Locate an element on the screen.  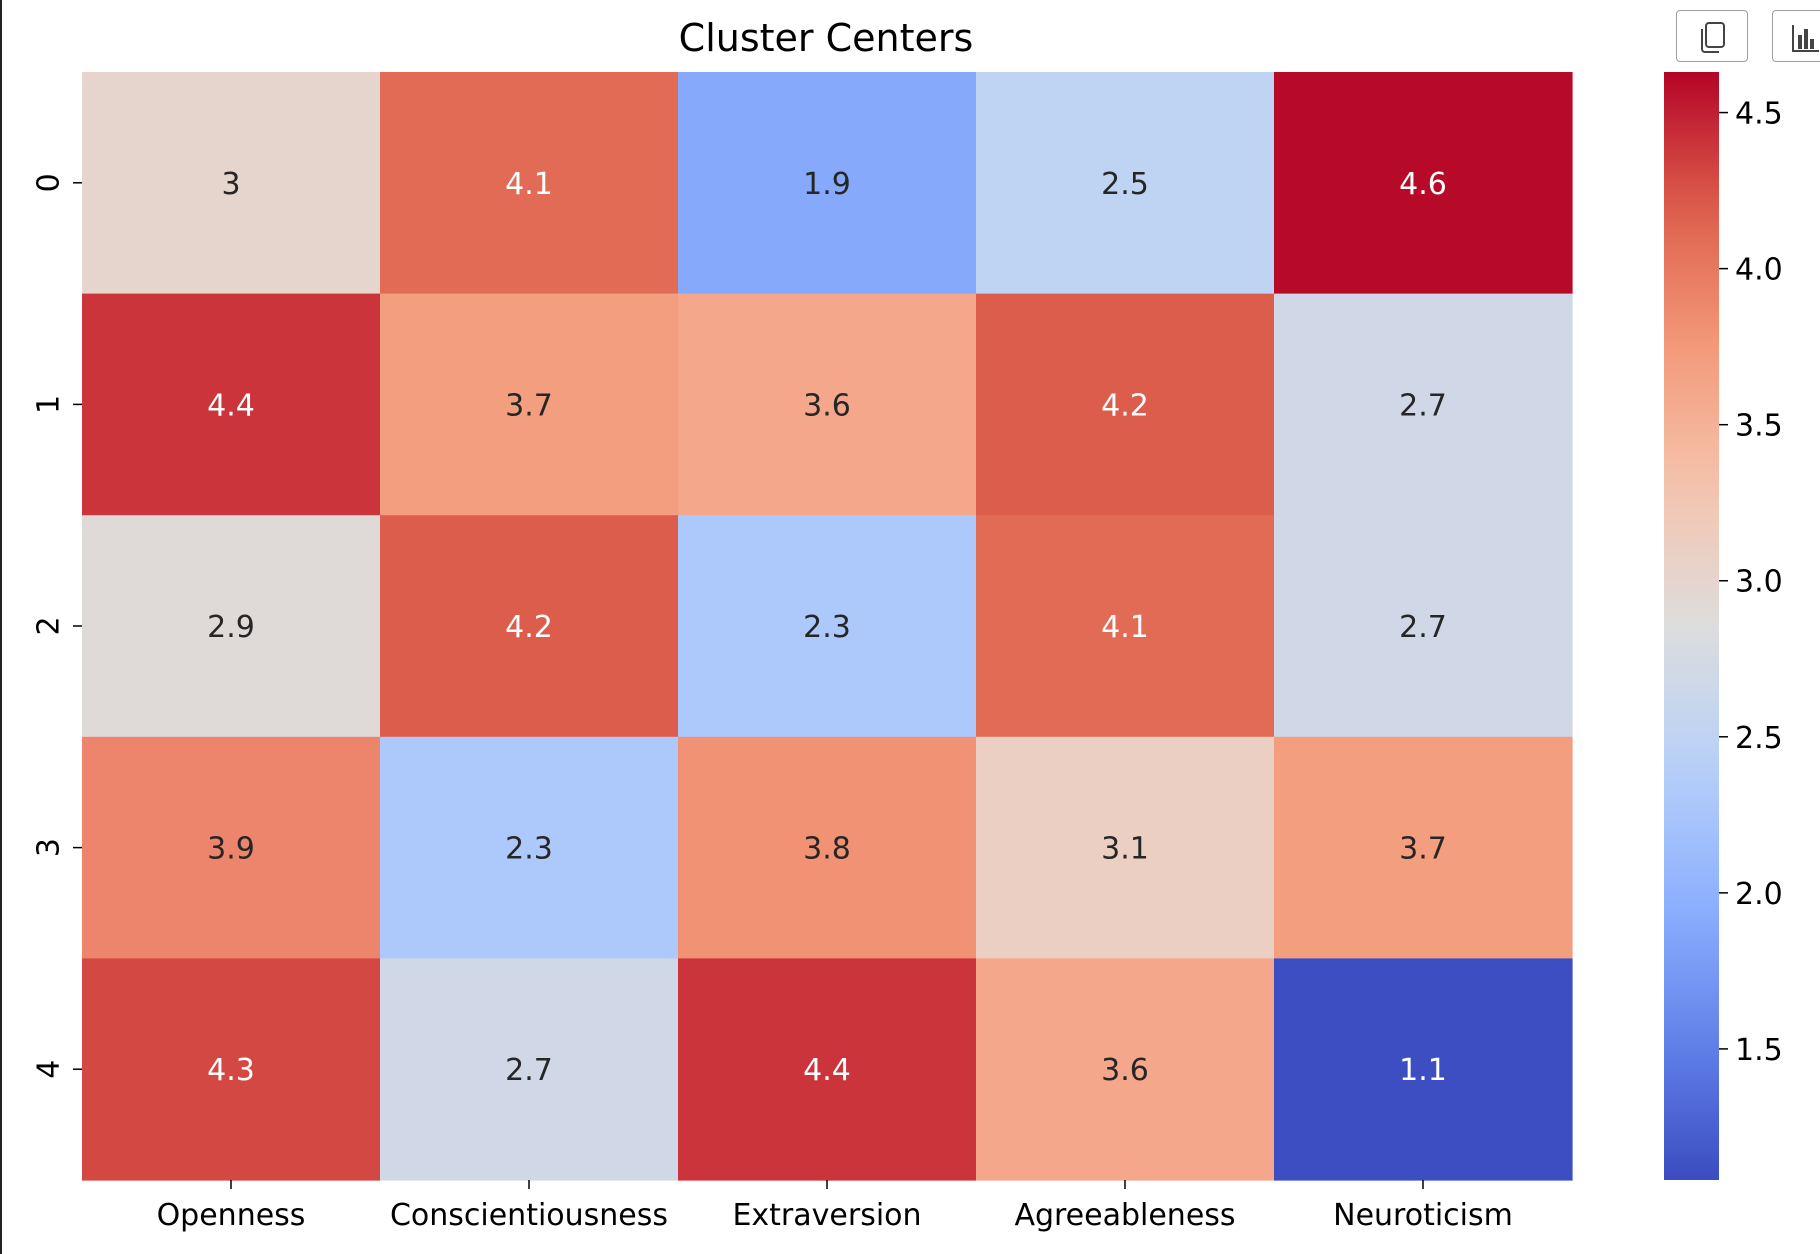
colorbar-tick-label: 4.5 is located at coordinates (1759, 114).